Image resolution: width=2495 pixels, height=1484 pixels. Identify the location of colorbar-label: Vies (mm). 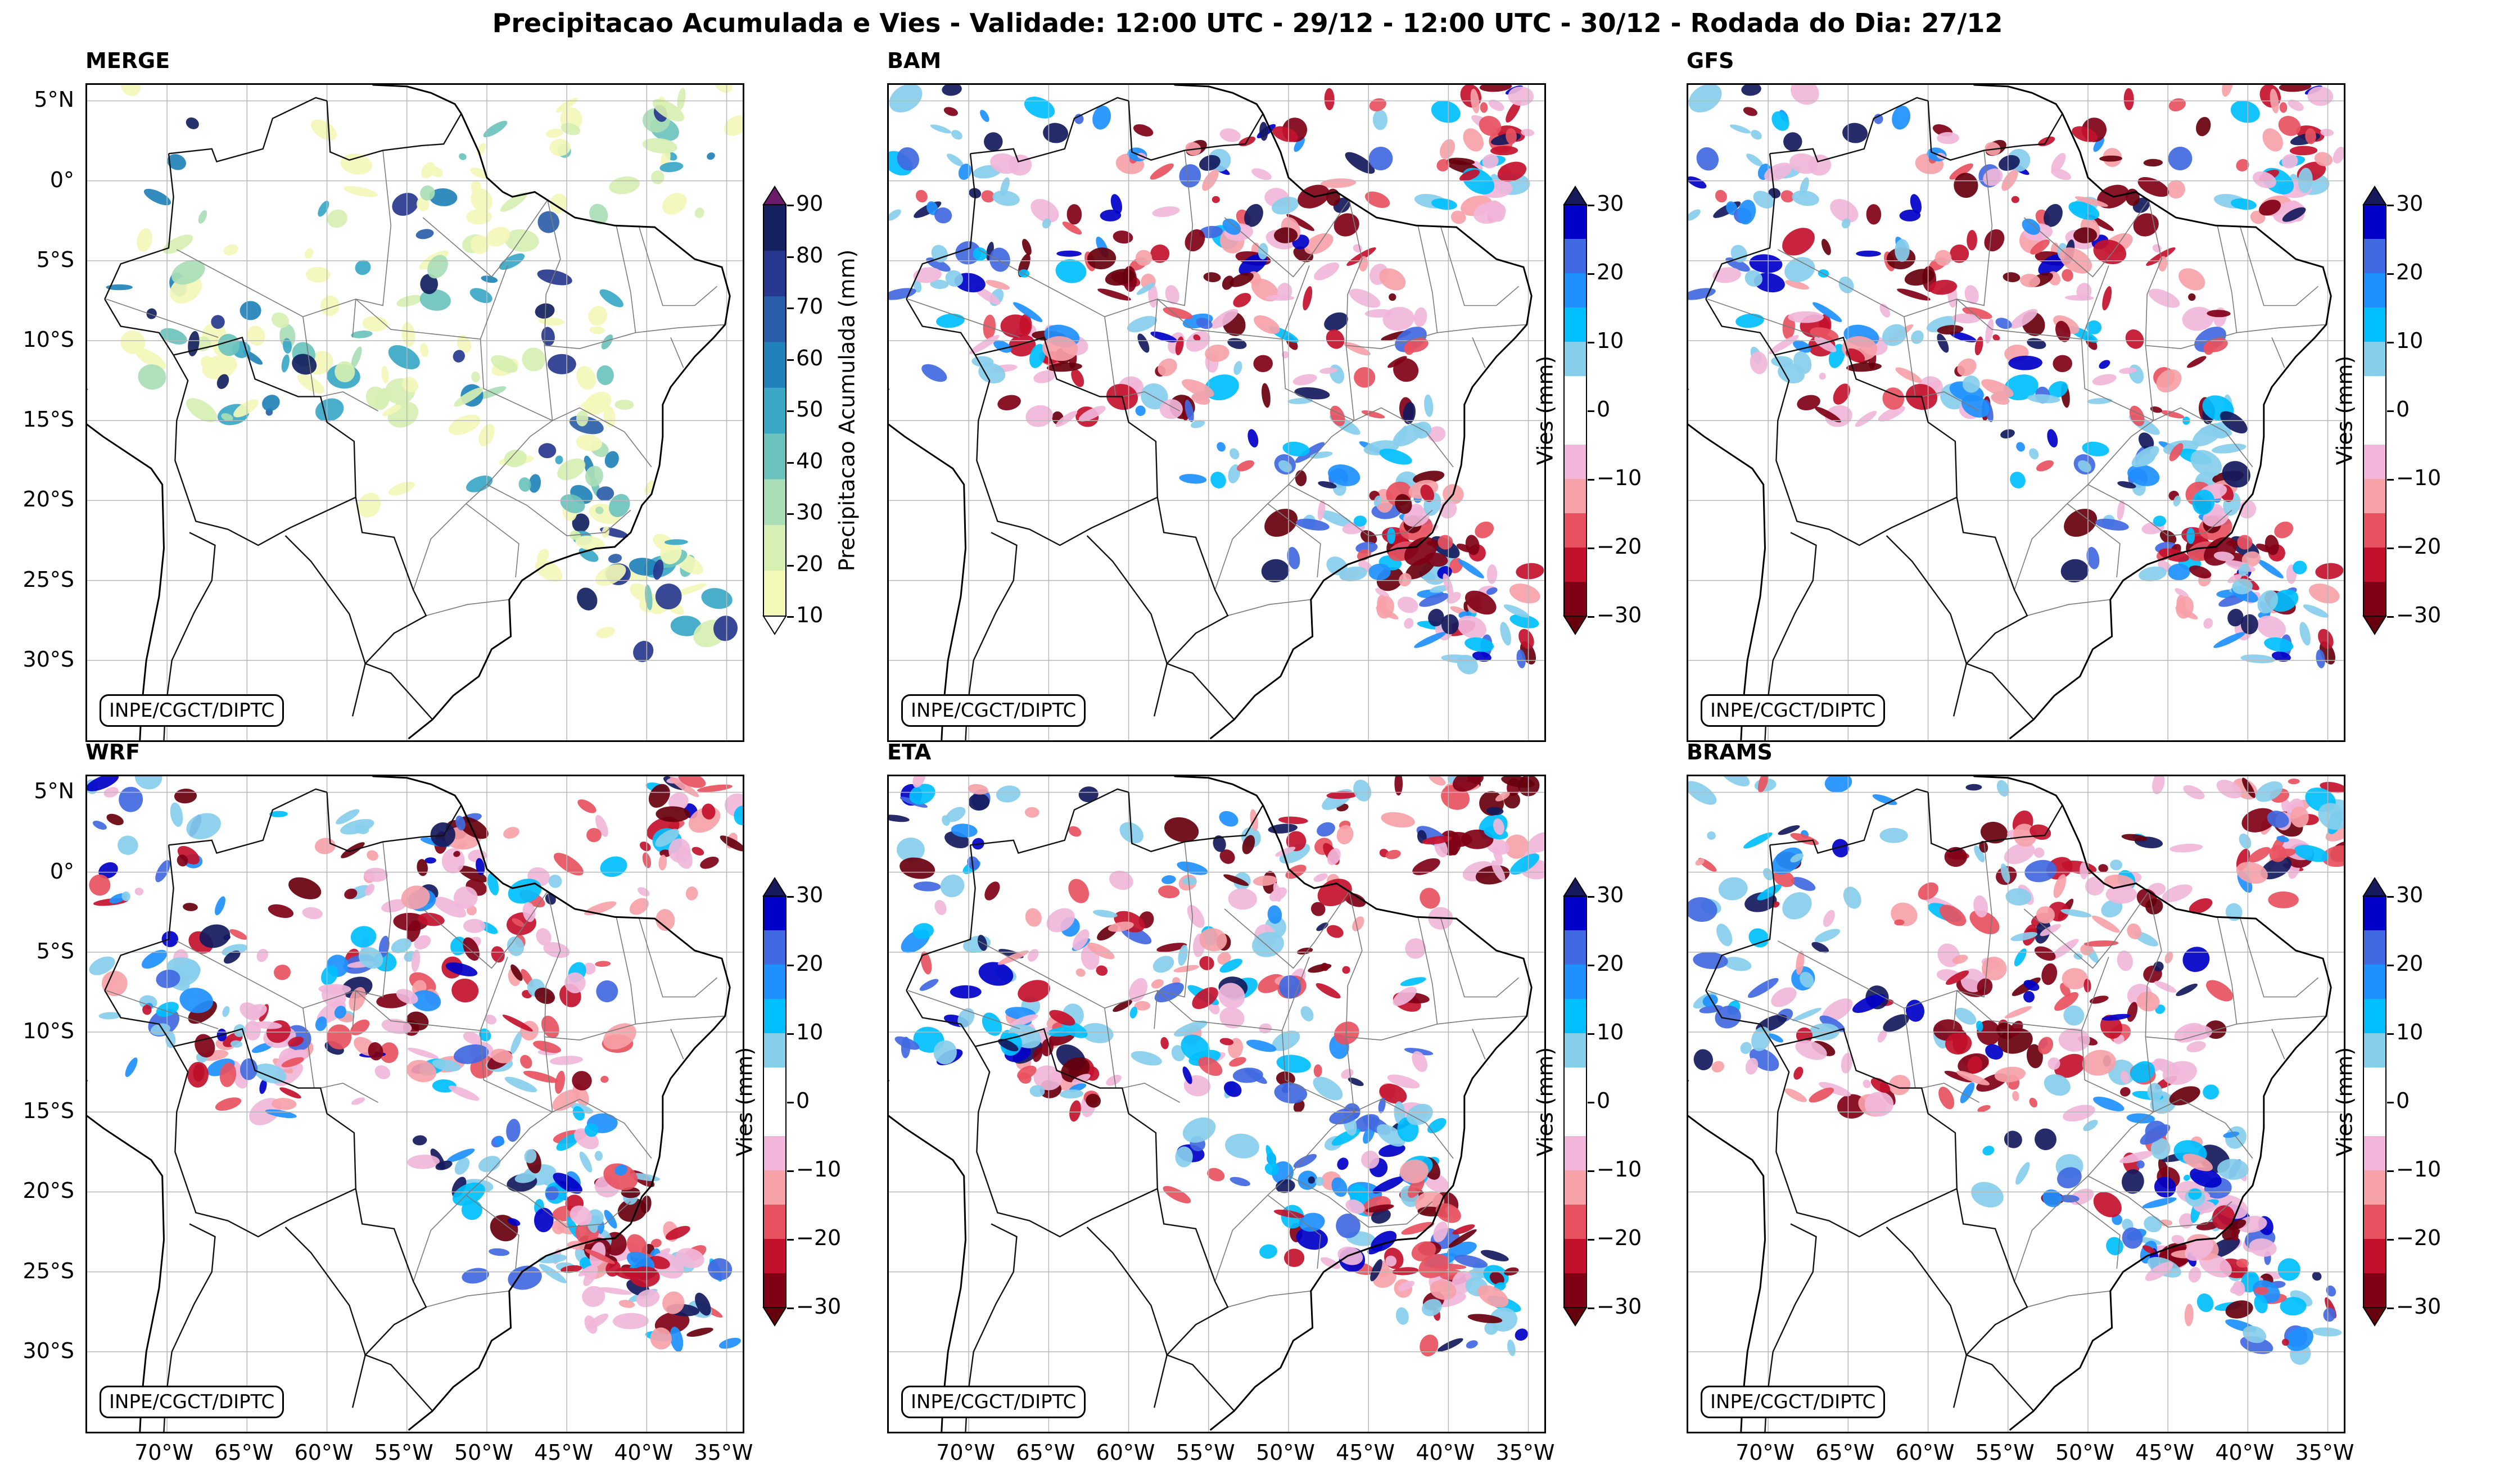
(744, 1102).